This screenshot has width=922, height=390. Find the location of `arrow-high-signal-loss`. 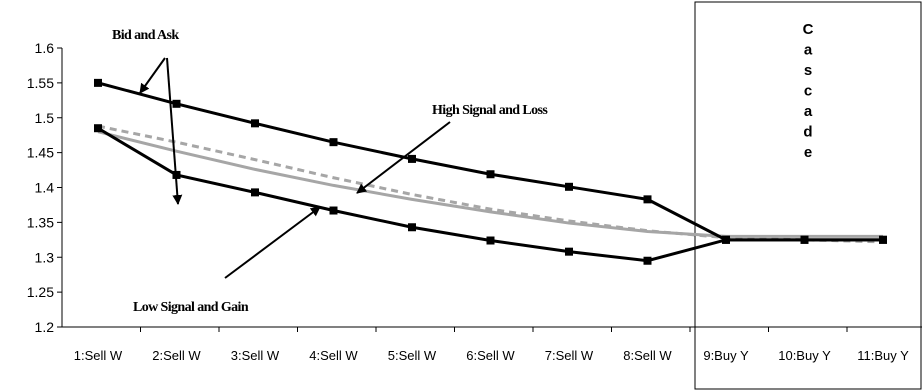

arrow-high-signal-loss is located at coordinates (403, 157).